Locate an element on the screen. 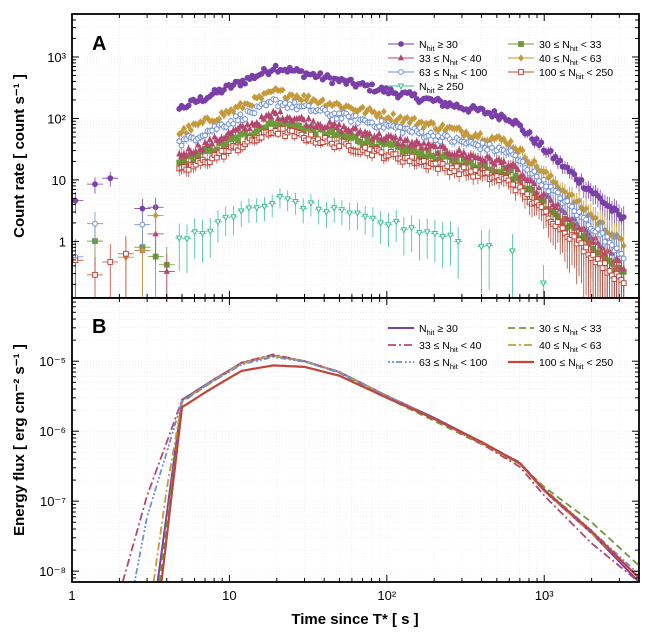 The width and height of the screenshot is (664, 635). panel-a-ylabel: Count rate [ count s⁻¹ ] is located at coordinates (19, 156).